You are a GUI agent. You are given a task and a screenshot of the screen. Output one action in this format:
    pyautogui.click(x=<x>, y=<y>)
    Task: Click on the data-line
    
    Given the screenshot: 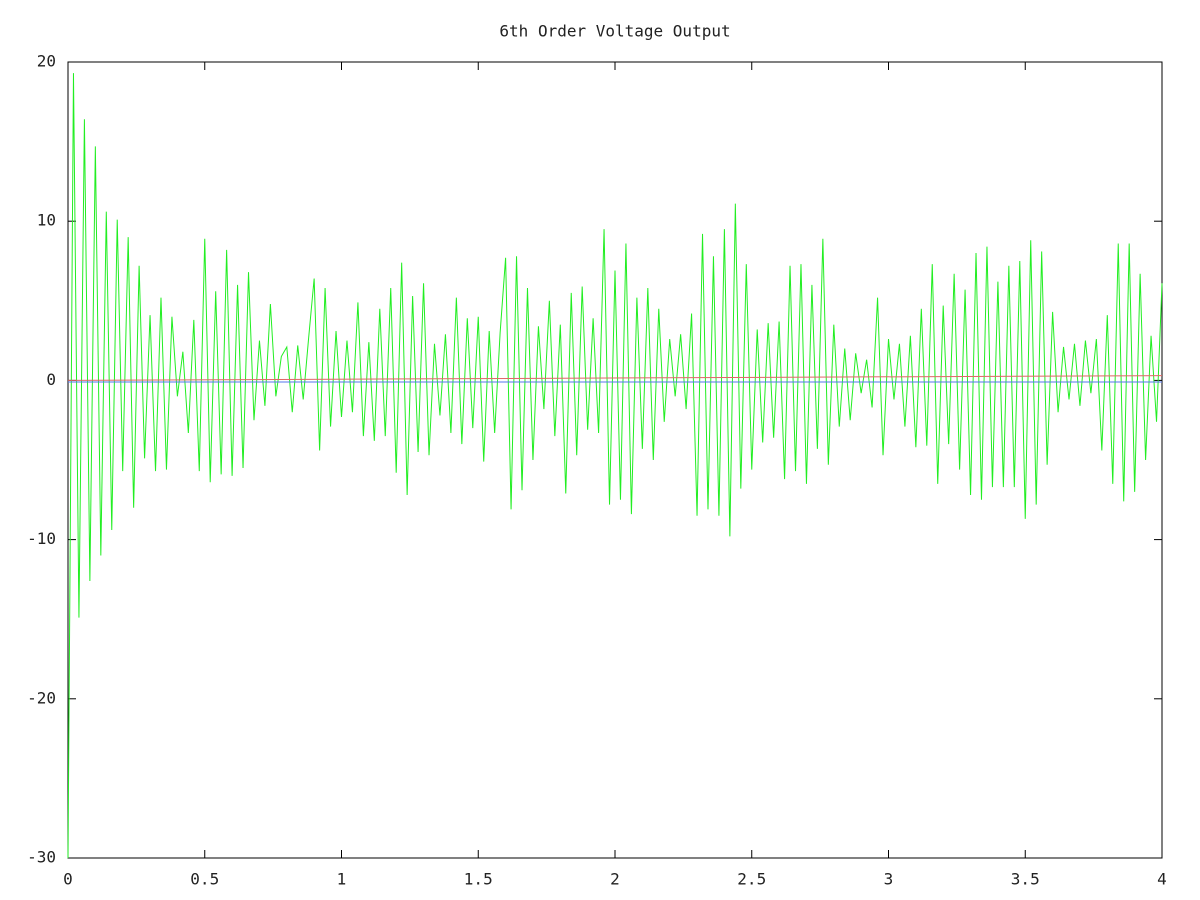 What is the action you would take?
    pyautogui.click(x=615, y=378)
    